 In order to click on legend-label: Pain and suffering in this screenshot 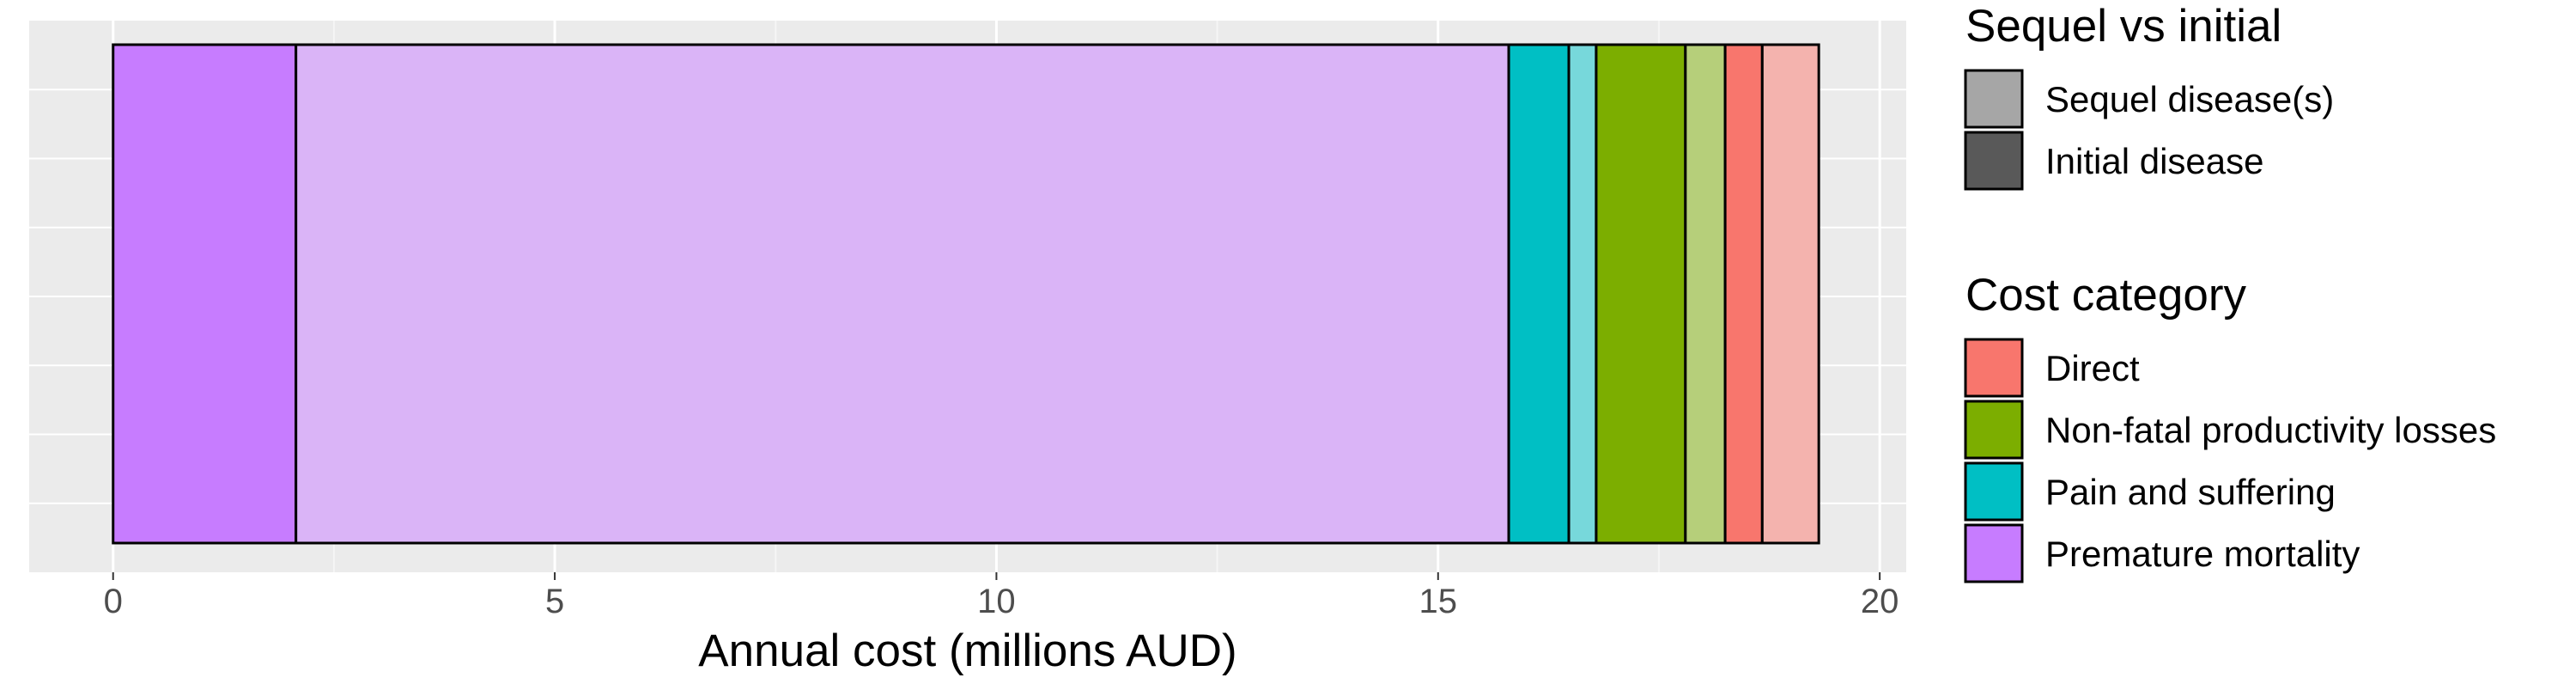, I will do `click(2190, 492)`.